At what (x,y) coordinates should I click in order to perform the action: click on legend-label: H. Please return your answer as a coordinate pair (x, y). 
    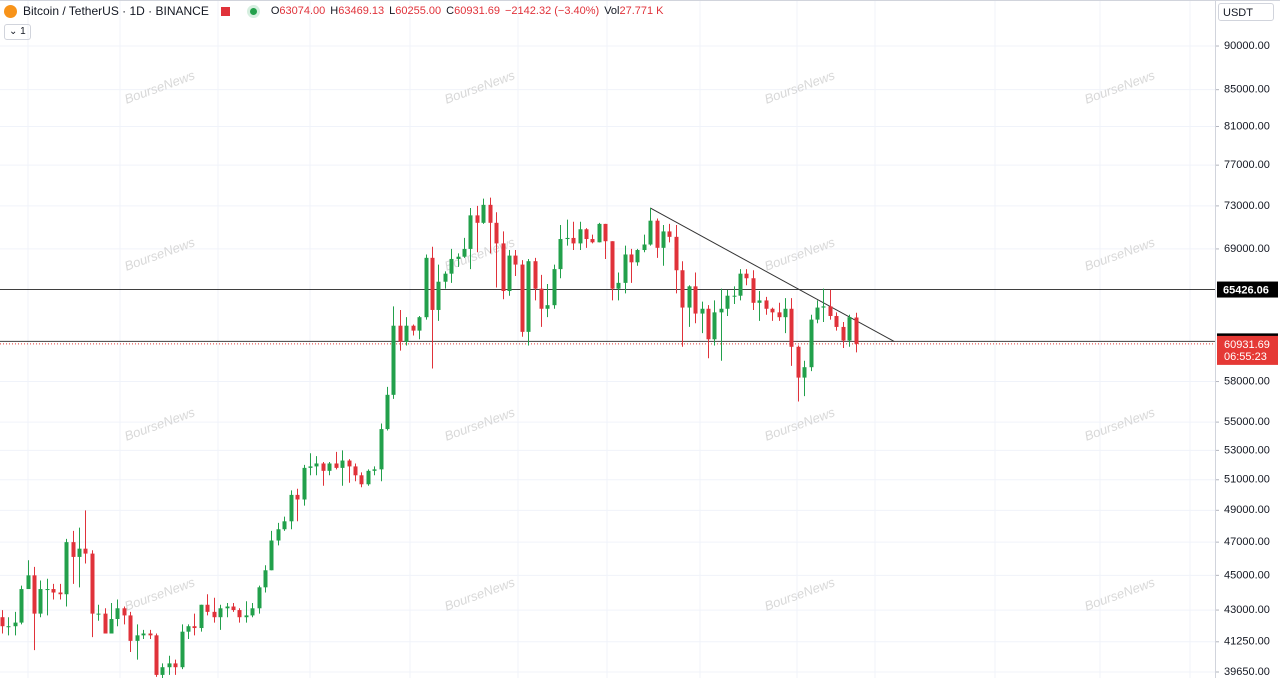
    Looking at the image, I should click on (334, 11).